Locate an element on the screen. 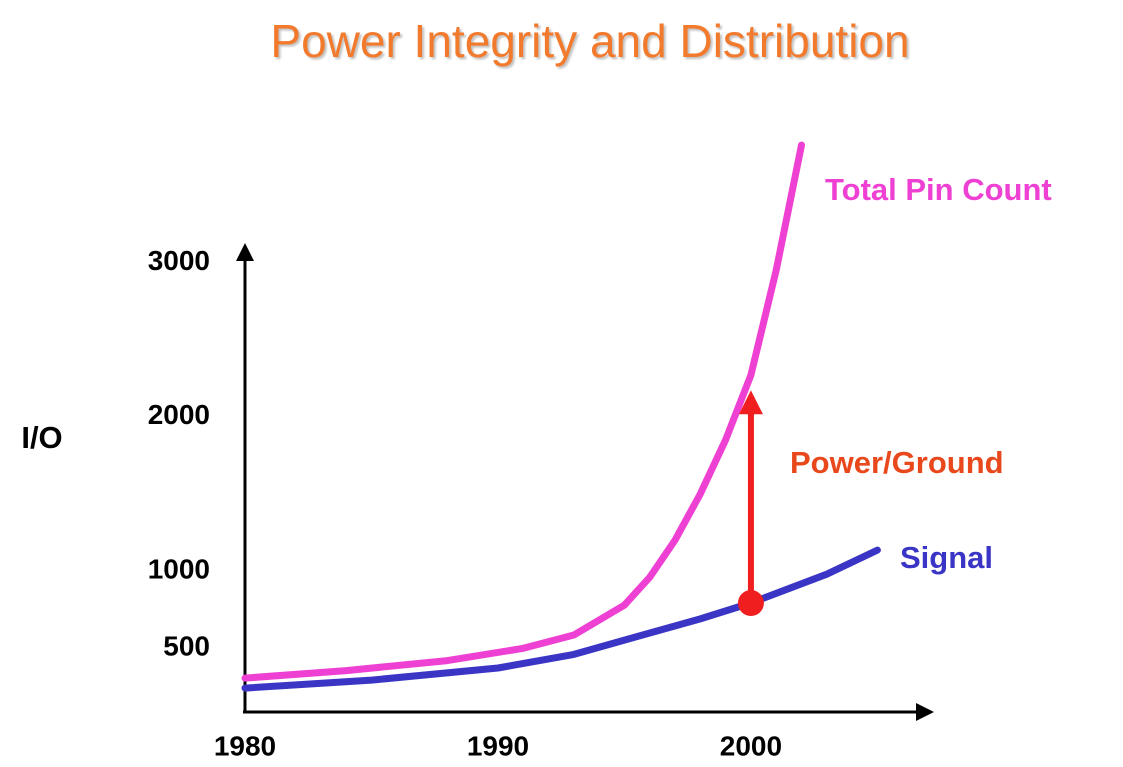  y-tick-label: 3000 is located at coordinates (179, 260).